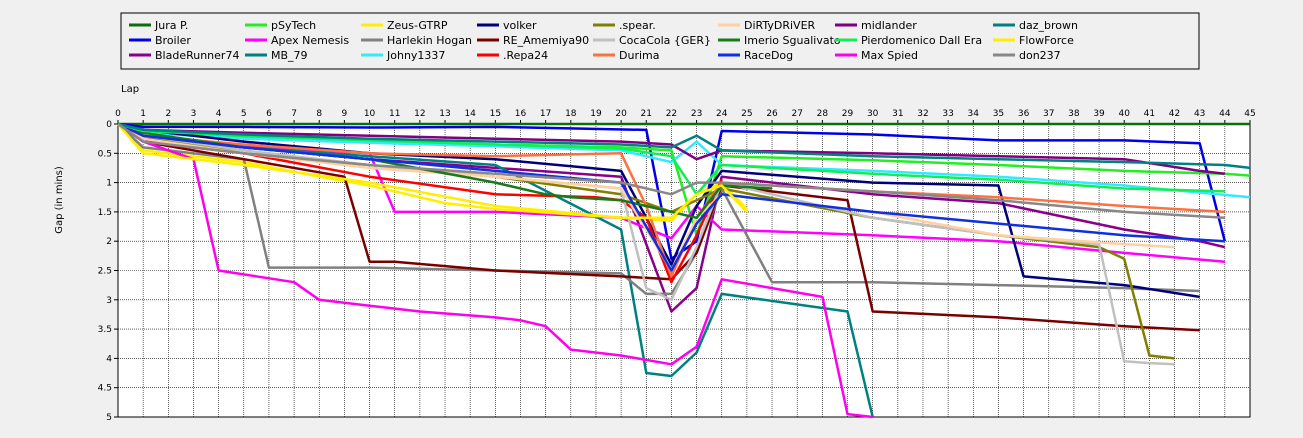 This screenshot has height=438, width=1303. What do you see at coordinates (109, 359) in the screenshot?
I see `y-tick-label: 4` at bounding box center [109, 359].